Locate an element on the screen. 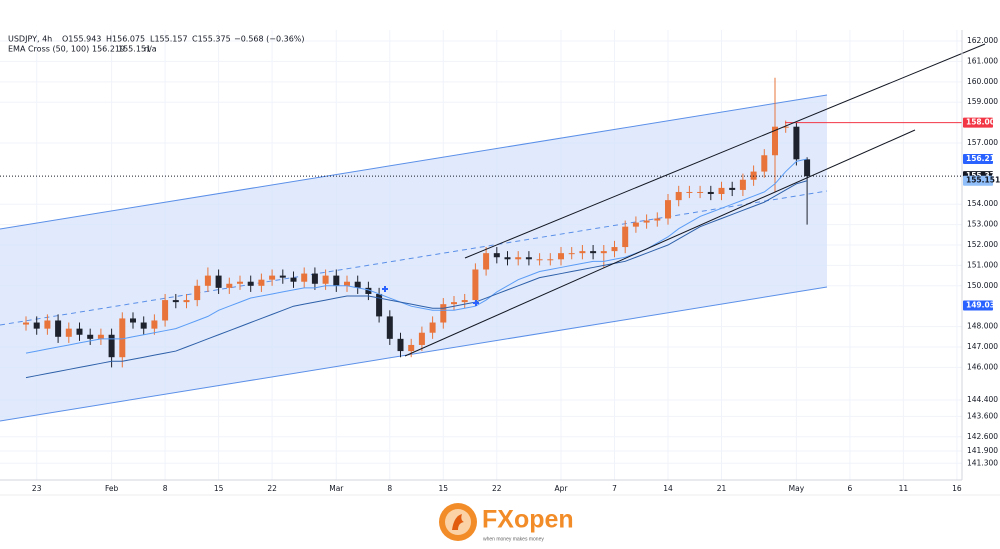 This screenshot has height=549, width=1000. y-tick-label: 162.000 is located at coordinates (982, 40).